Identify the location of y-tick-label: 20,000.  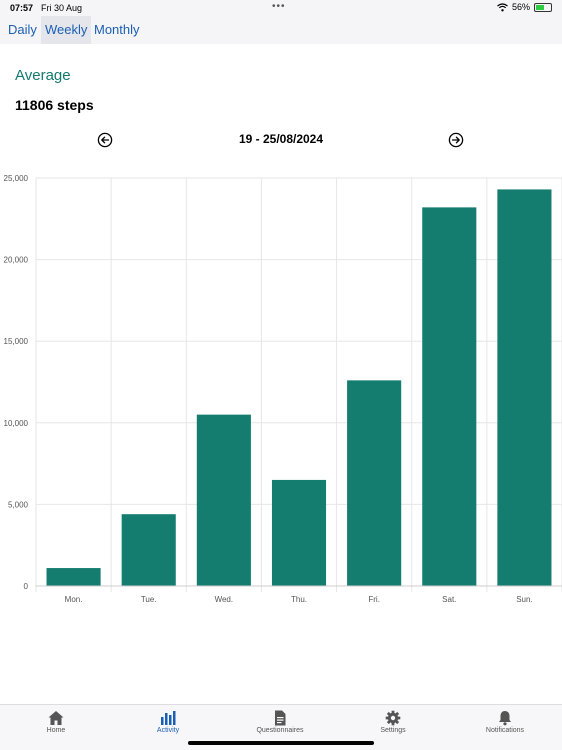
(16, 260).